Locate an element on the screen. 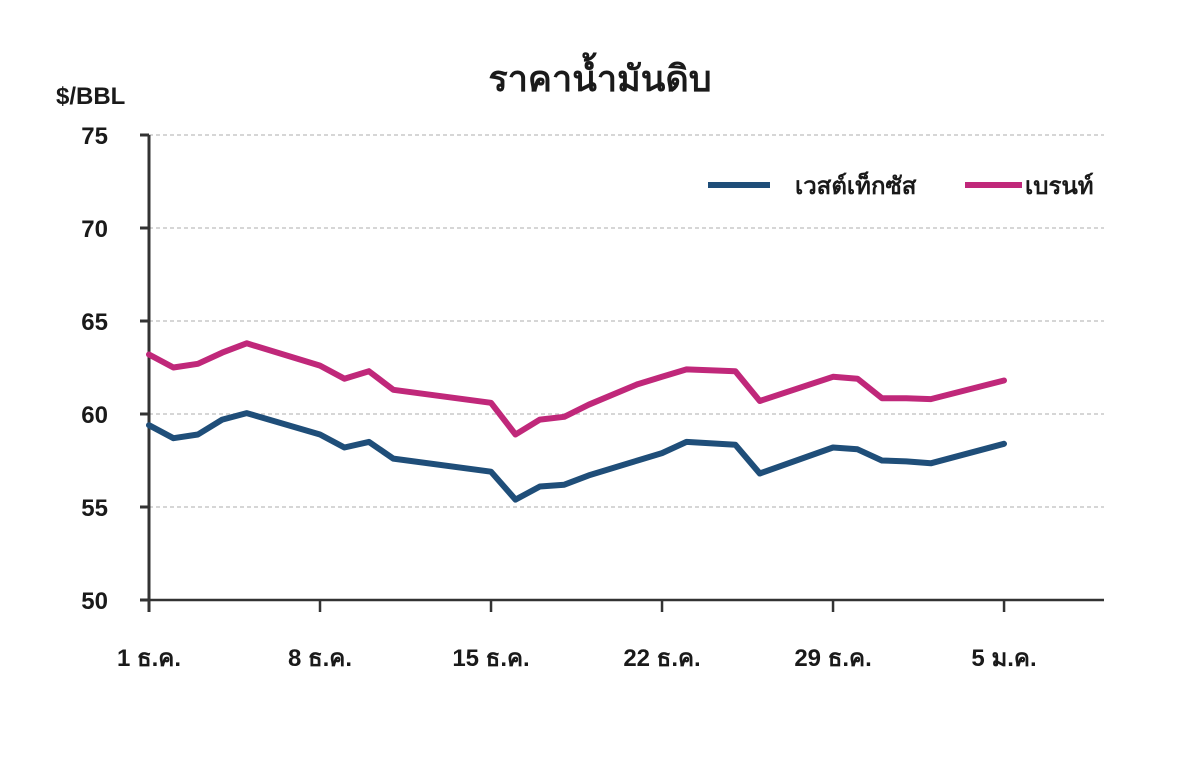 The image size is (1200, 761). y-axis-unit-label: $/BBL is located at coordinates (91, 96).